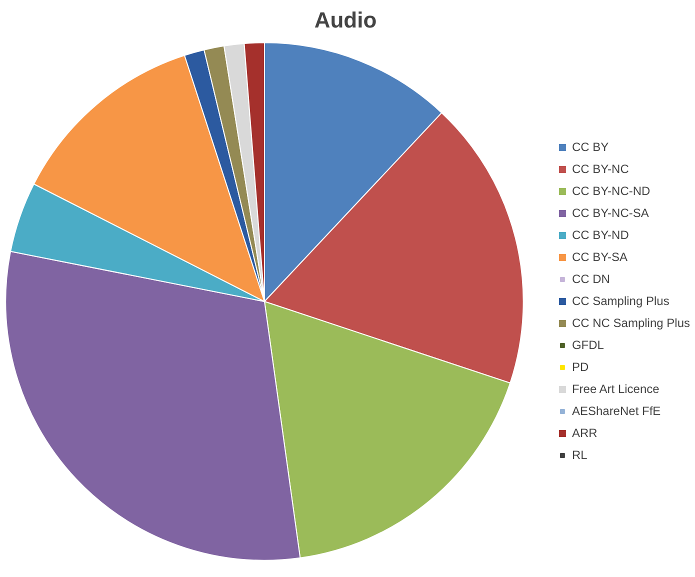  Describe the element at coordinates (631, 323) in the screenshot. I see `legend-label: CC NC Sampling Plus` at that location.